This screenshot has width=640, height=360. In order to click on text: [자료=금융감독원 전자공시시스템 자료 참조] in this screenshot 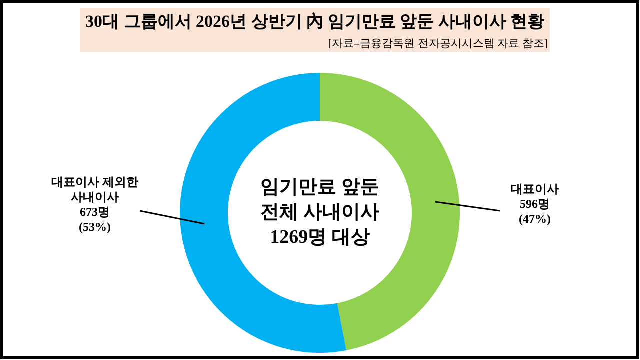, I will do `click(438, 44)`.